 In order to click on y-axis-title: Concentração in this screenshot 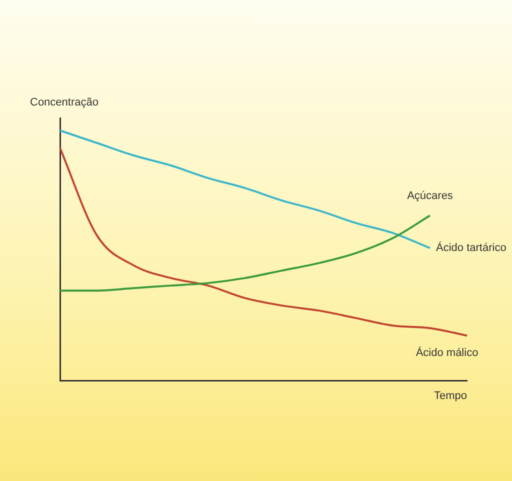, I will do `click(64, 102)`.